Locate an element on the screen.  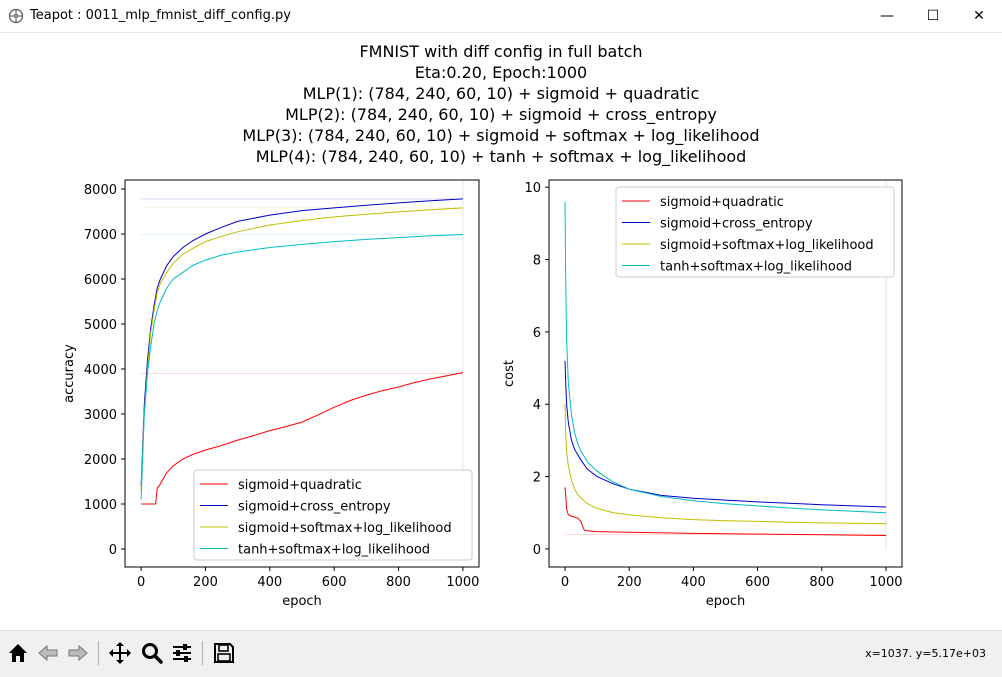
save-button is located at coordinates (224, 653).